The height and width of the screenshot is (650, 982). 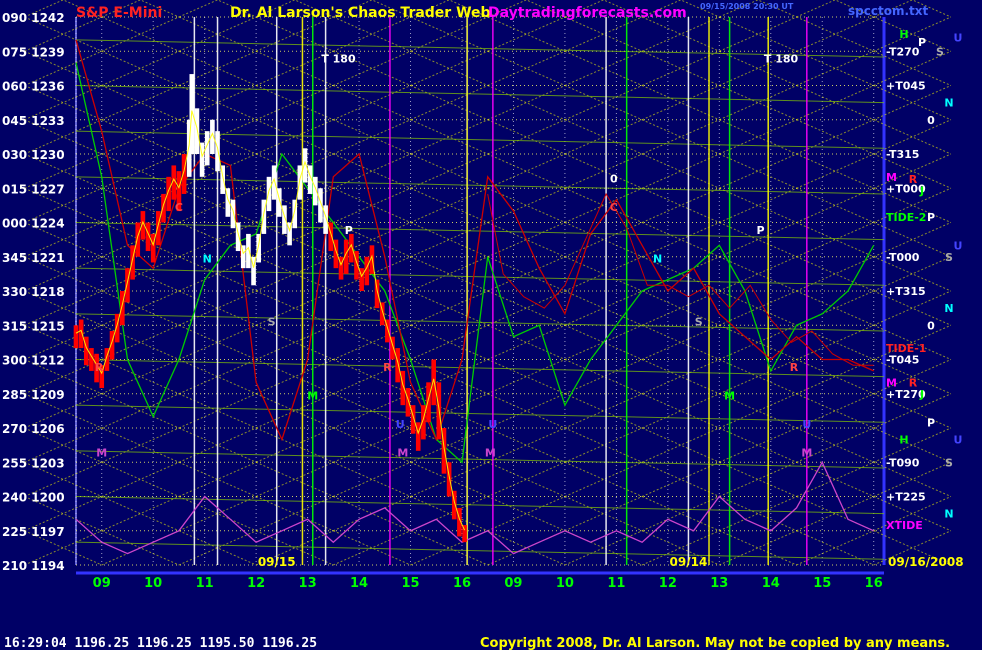 I want to click on right-axis-label: TIDE-2, so click(x=906, y=217).